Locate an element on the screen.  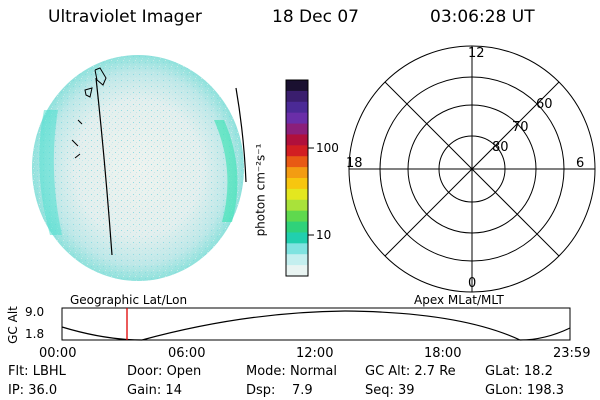
timeline-ytick-1-8: 1.8 is located at coordinates (35, 334).